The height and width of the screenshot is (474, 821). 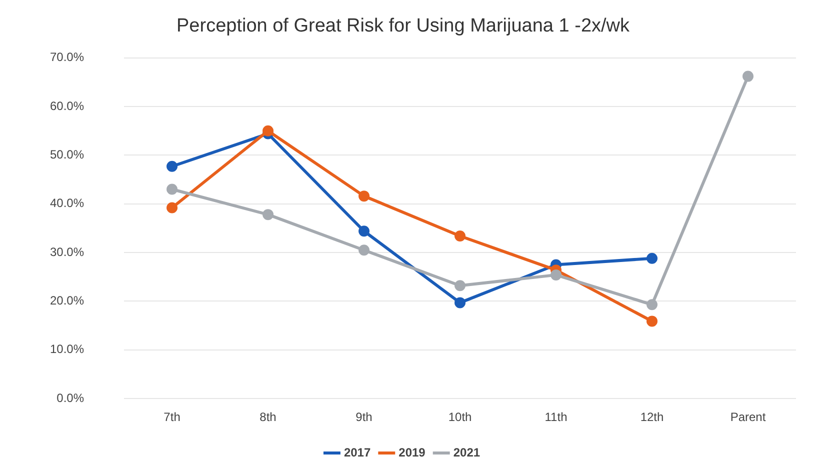 What do you see at coordinates (67, 105) in the screenshot?
I see `y-tick-label: 60.0%` at bounding box center [67, 105].